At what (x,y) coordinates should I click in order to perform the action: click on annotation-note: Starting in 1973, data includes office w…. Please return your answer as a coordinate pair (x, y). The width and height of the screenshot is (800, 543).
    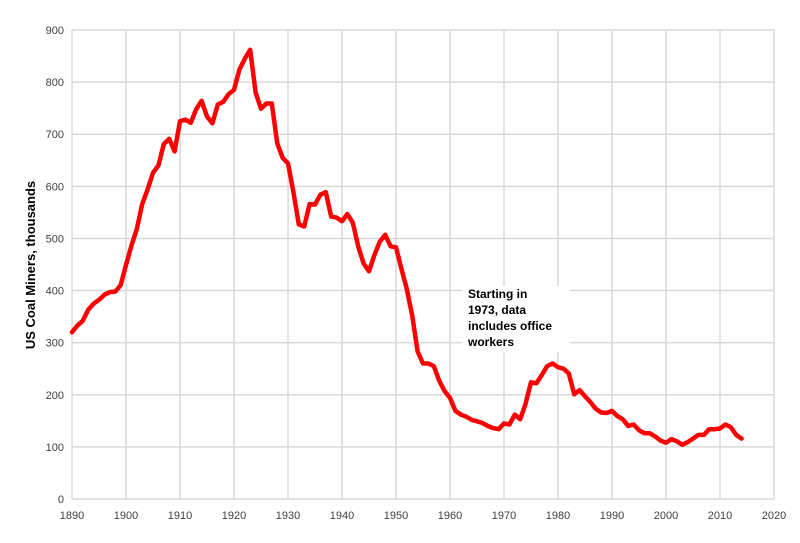
    Looking at the image, I should click on (516, 319).